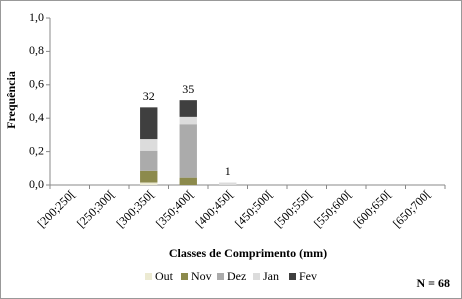 Image resolution: width=462 pixels, height=299 pixels. I want to click on legend-label: Fev, so click(308, 276).